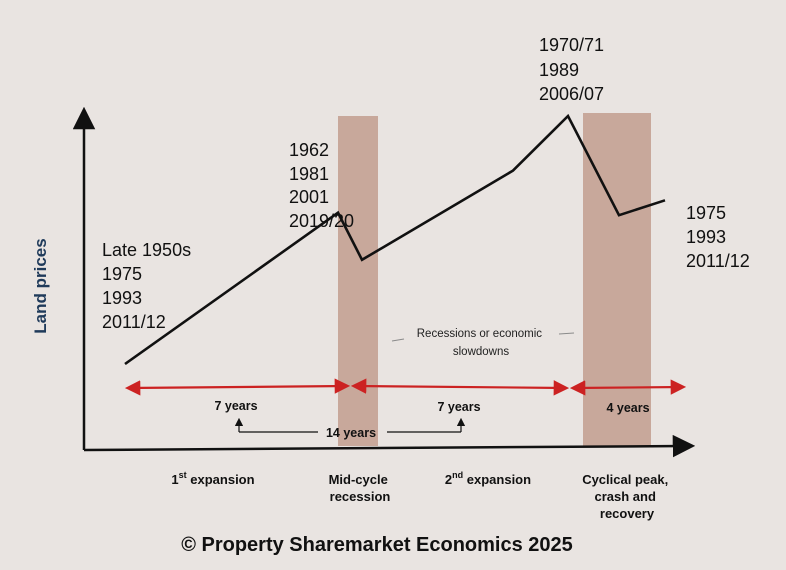  I want to click on copyright-notice: © Property Sharemarket Economics 2025, so click(377, 545).